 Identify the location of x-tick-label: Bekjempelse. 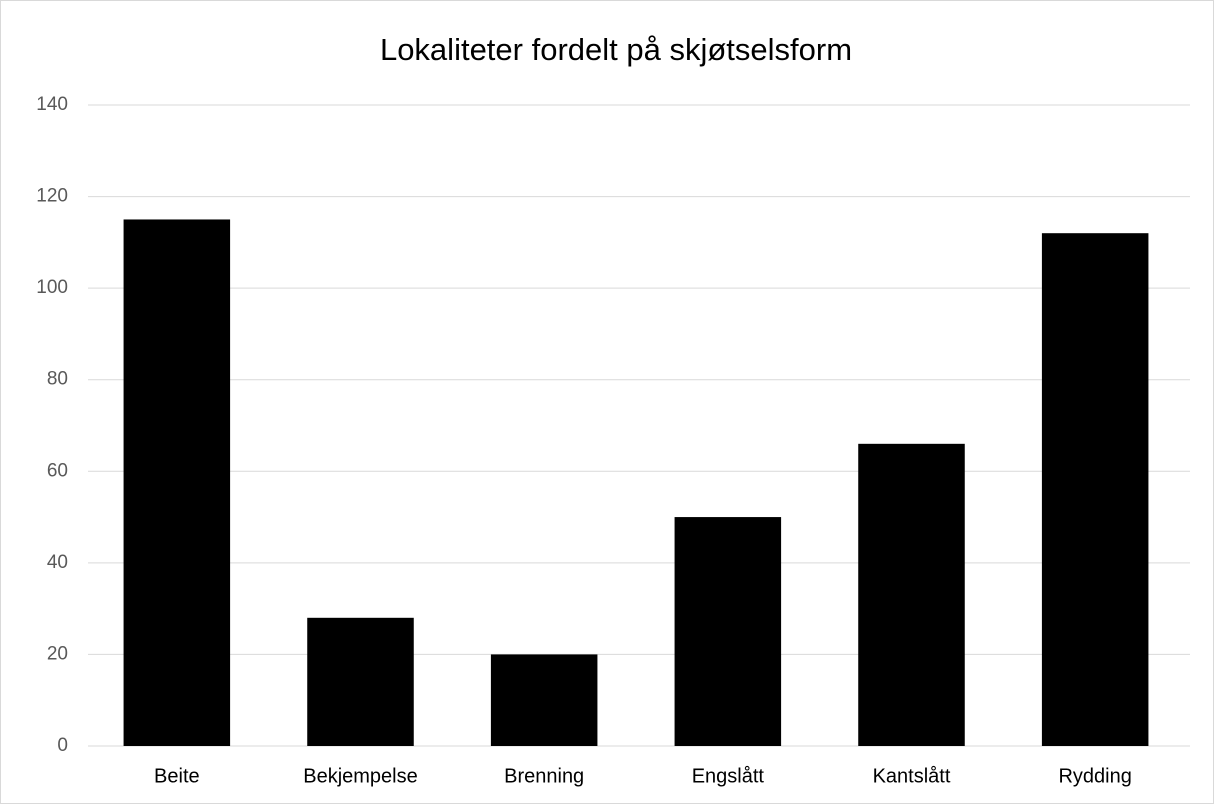
(360, 776).